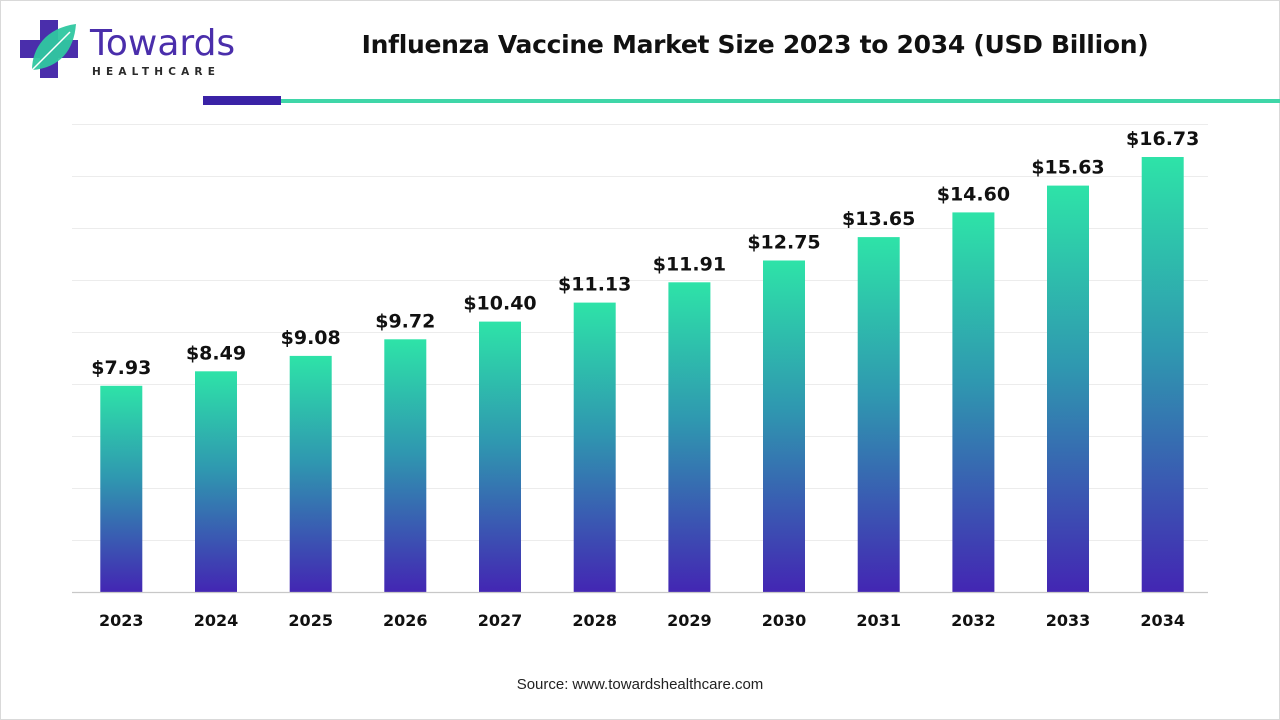  What do you see at coordinates (1162, 374) in the screenshot?
I see `bar-2034` at bounding box center [1162, 374].